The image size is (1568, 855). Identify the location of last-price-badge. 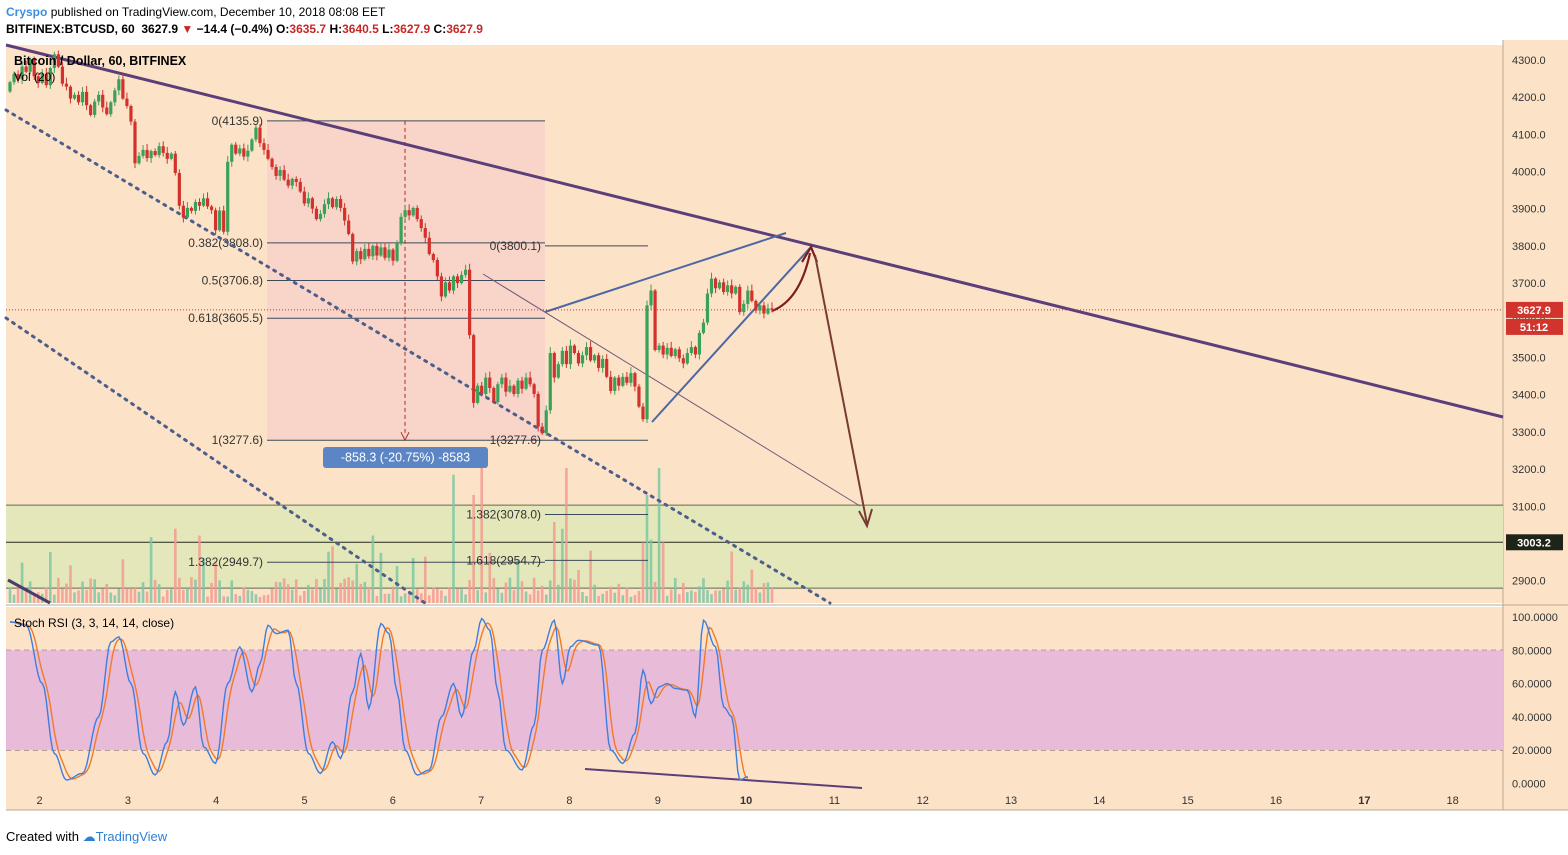
(1534, 309).